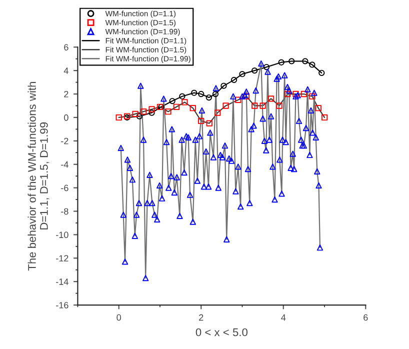  I want to click on y-tick-label: -16, so click(62, 305).